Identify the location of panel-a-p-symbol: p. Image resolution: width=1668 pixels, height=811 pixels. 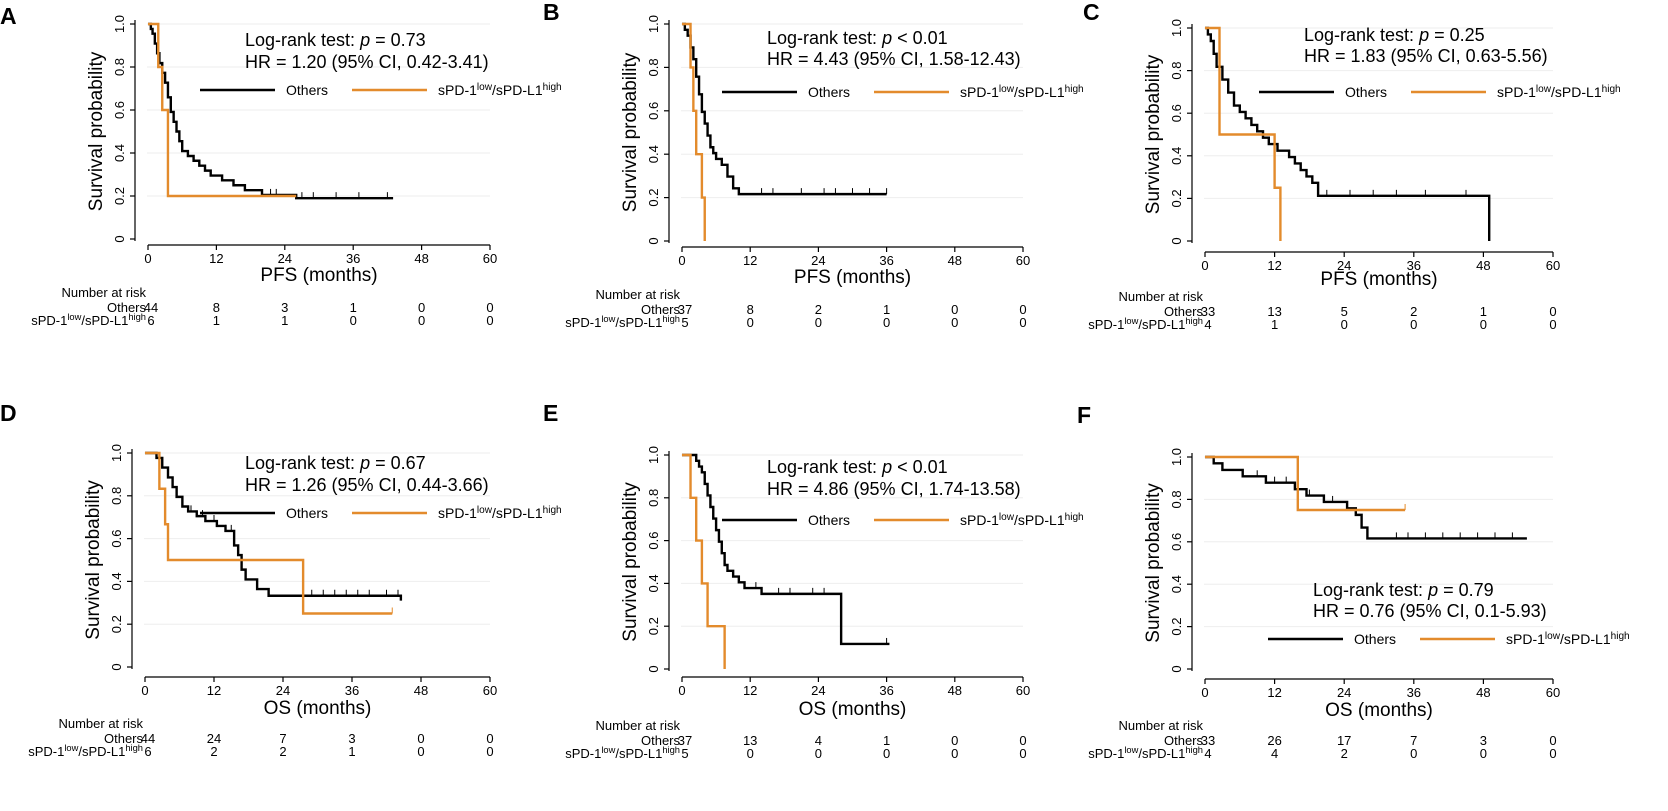
(364, 40).